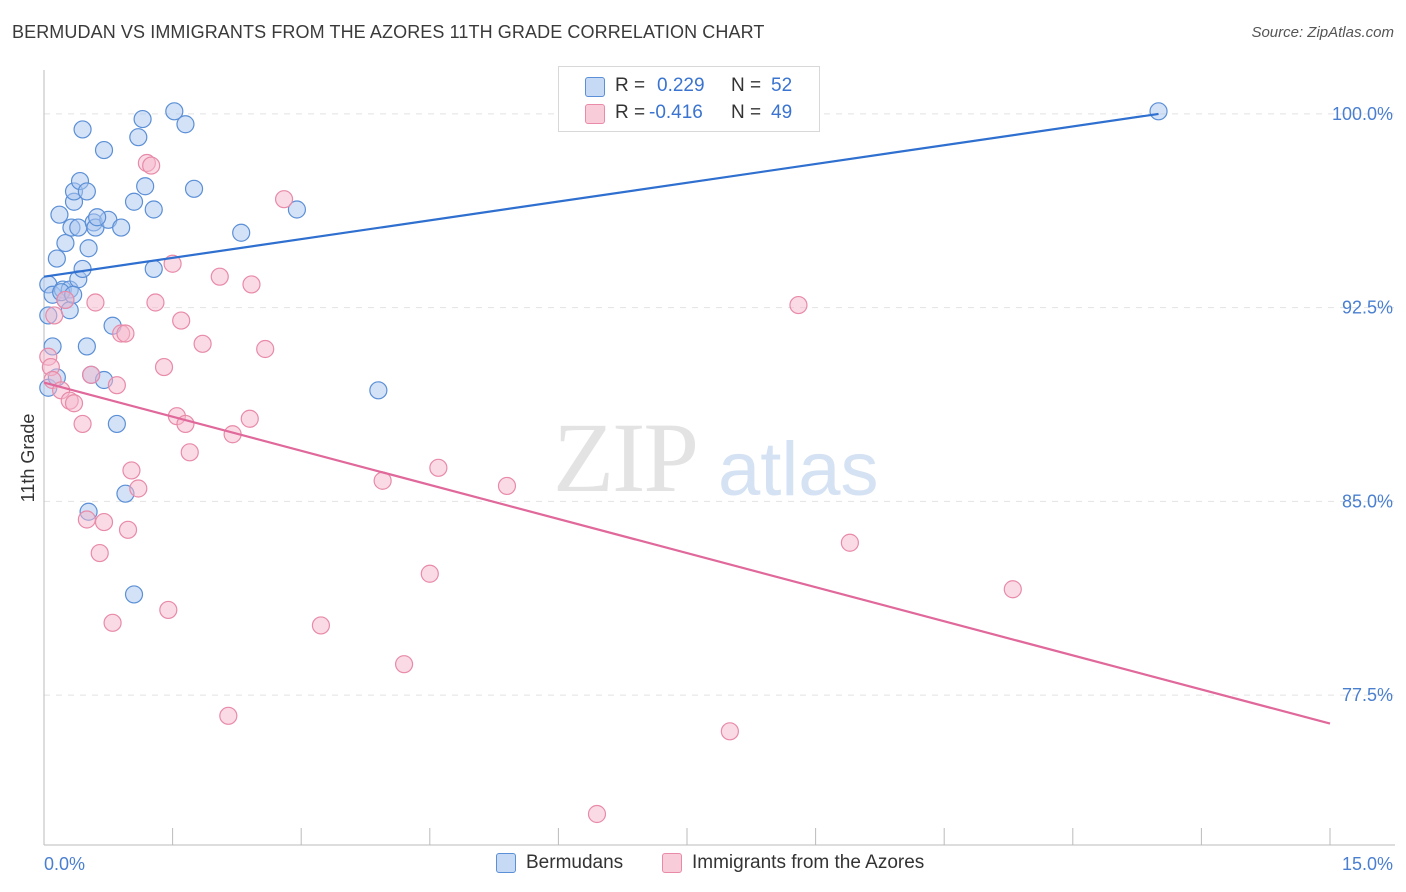  Describe the element at coordinates (681, 85) in the screenshot. I see `stats-bermudans-r-value: 0.229` at that location.